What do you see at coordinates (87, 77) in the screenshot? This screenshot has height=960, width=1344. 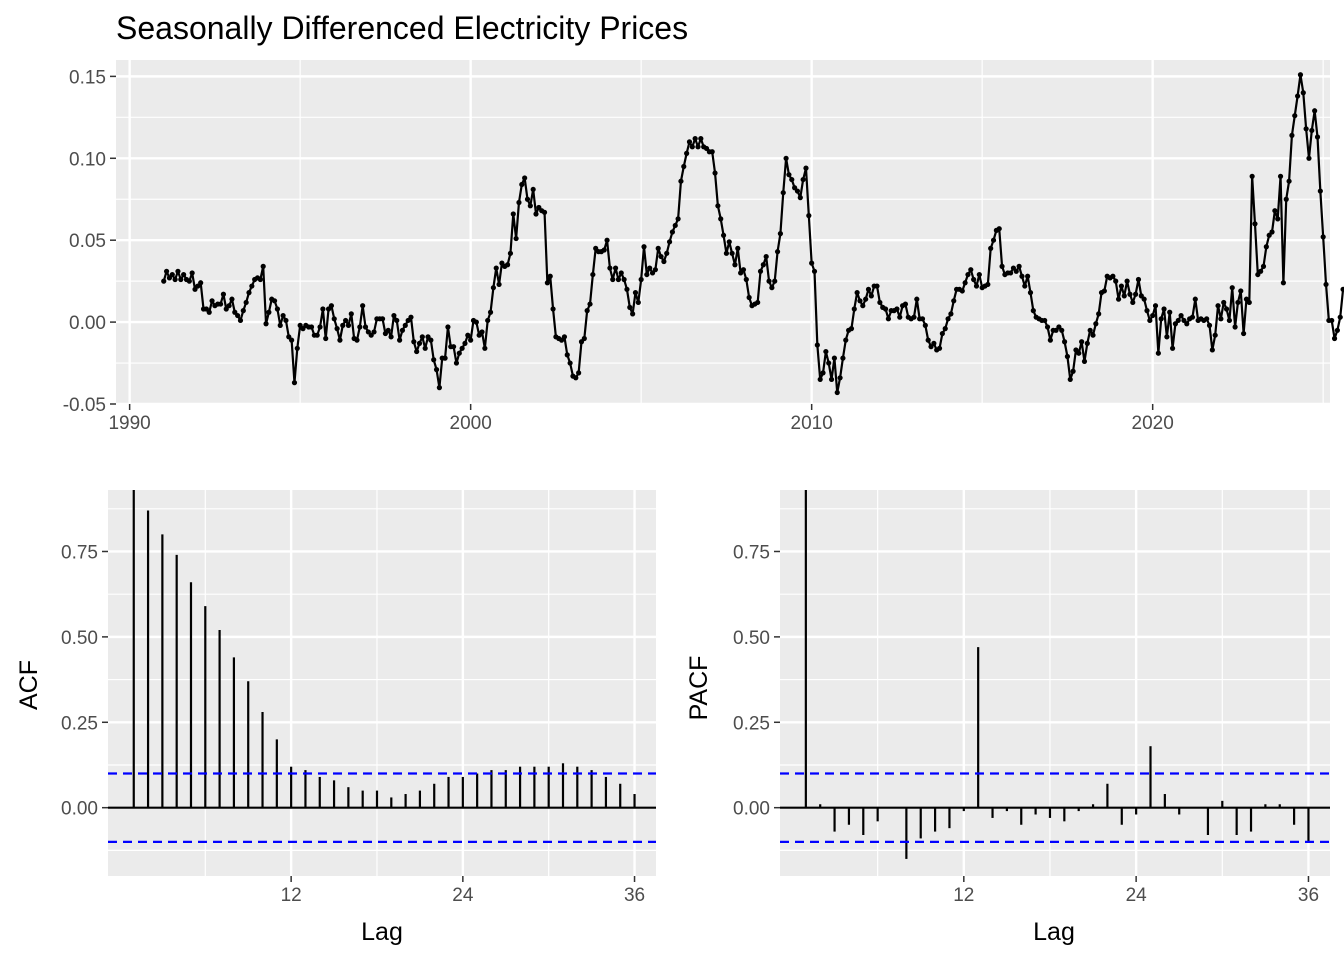 I see `y-tick-label: 0.15` at bounding box center [87, 77].